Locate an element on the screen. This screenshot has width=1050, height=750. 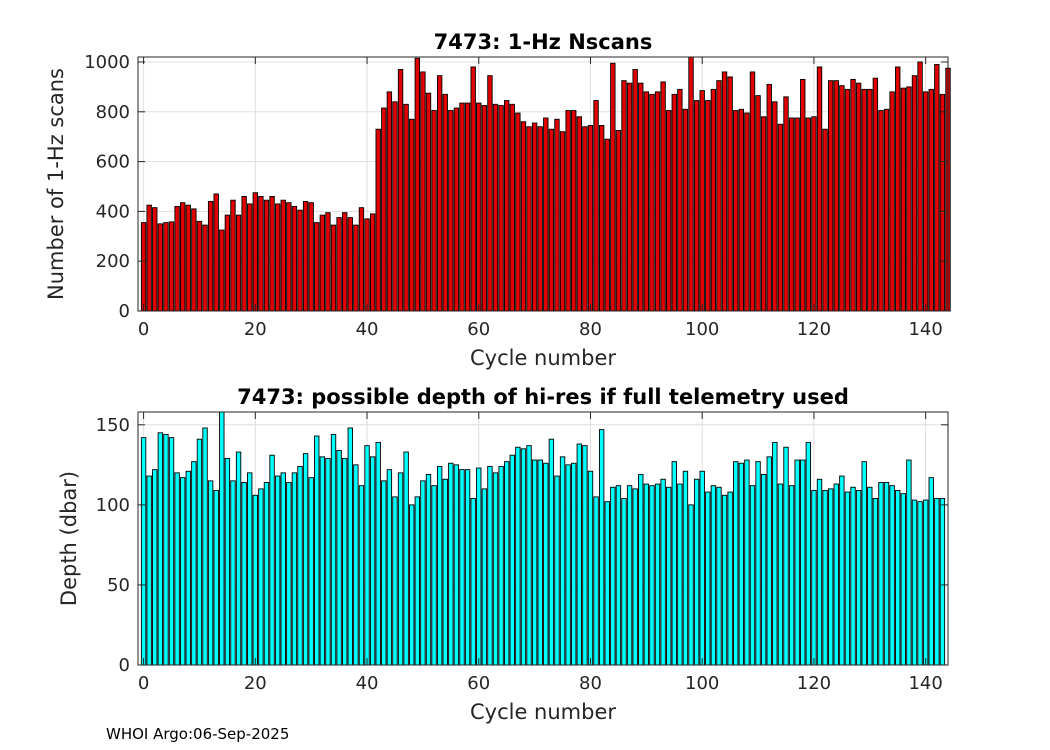
y-tick-label: 800 is located at coordinates (113, 112).